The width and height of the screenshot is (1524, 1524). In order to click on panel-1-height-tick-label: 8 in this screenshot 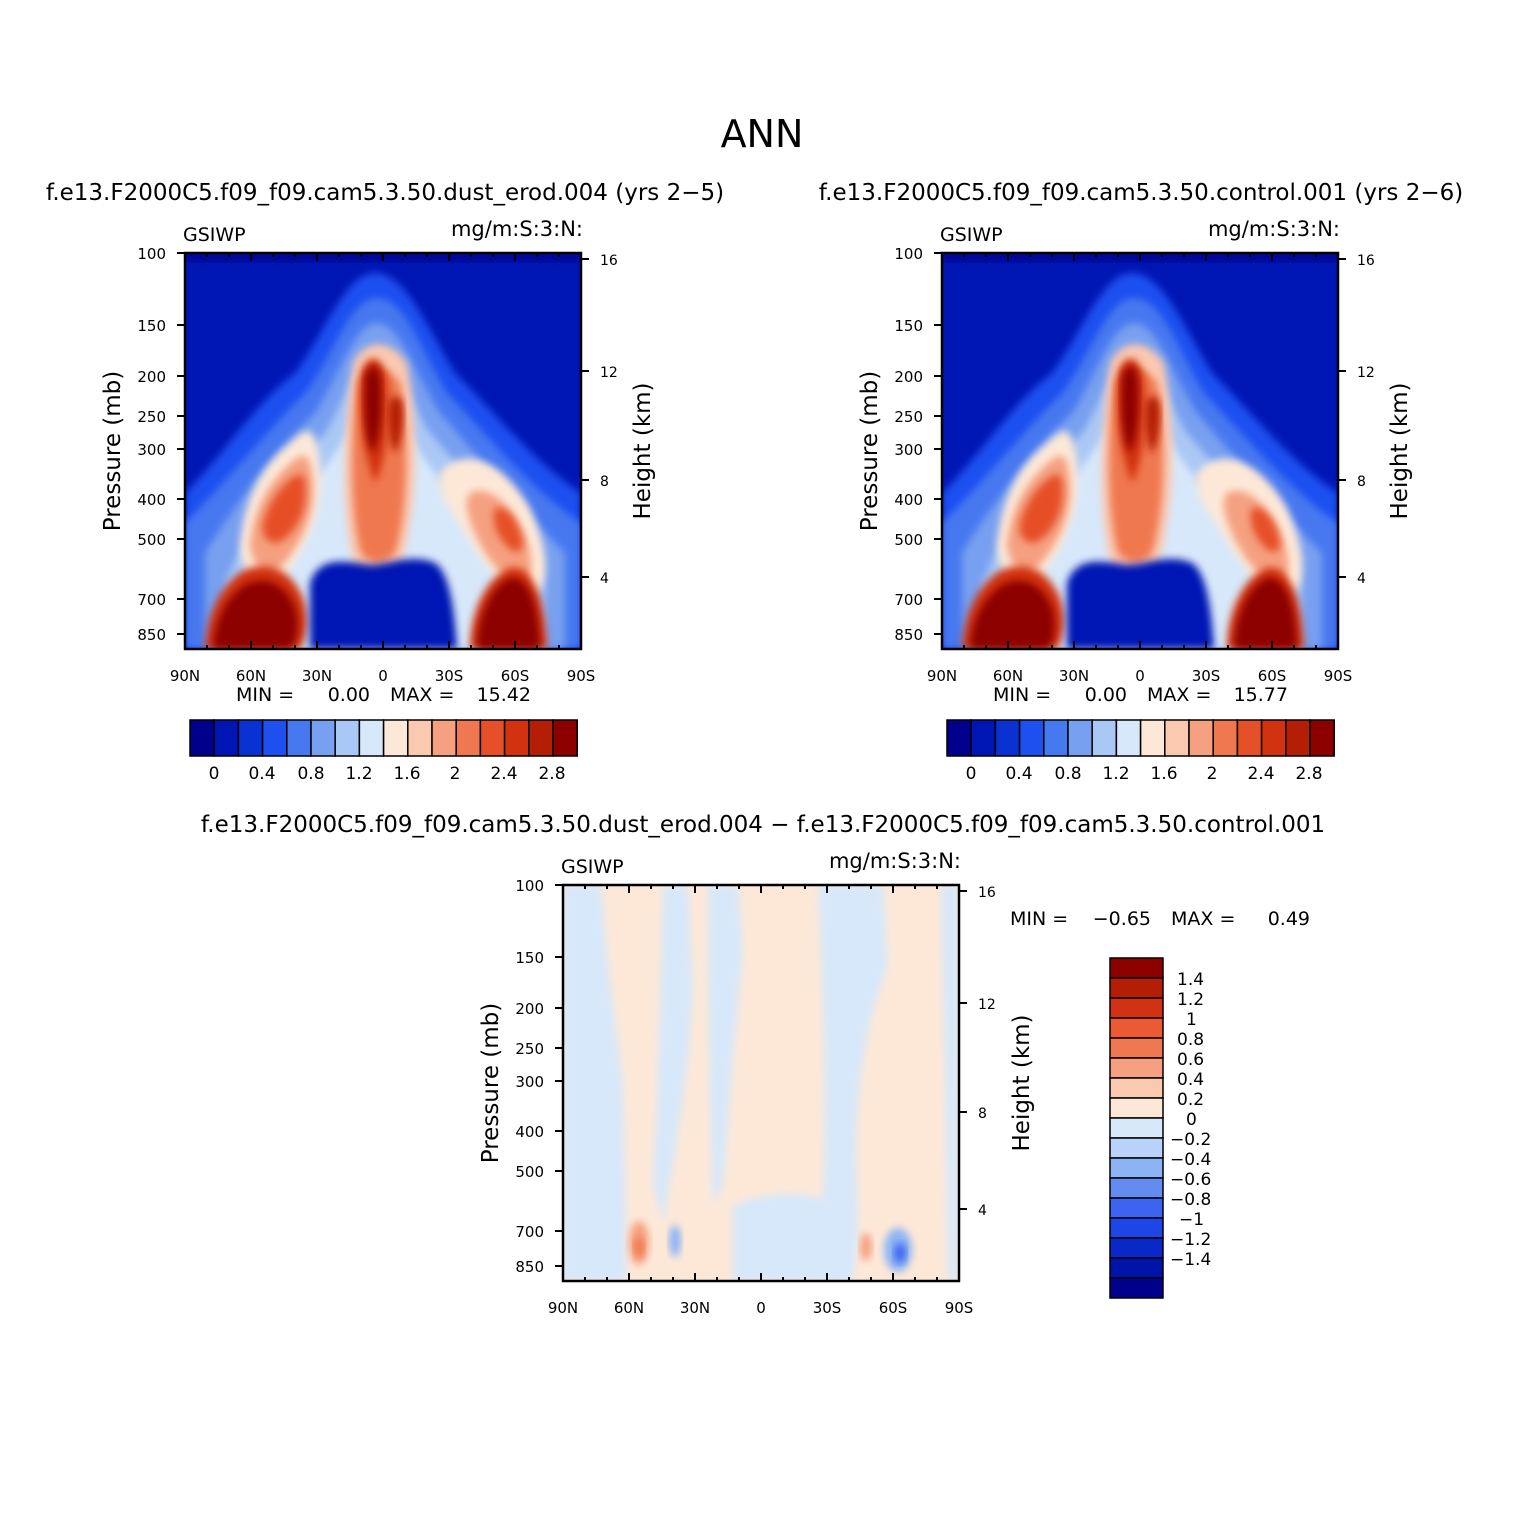, I will do `click(604, 482)`.